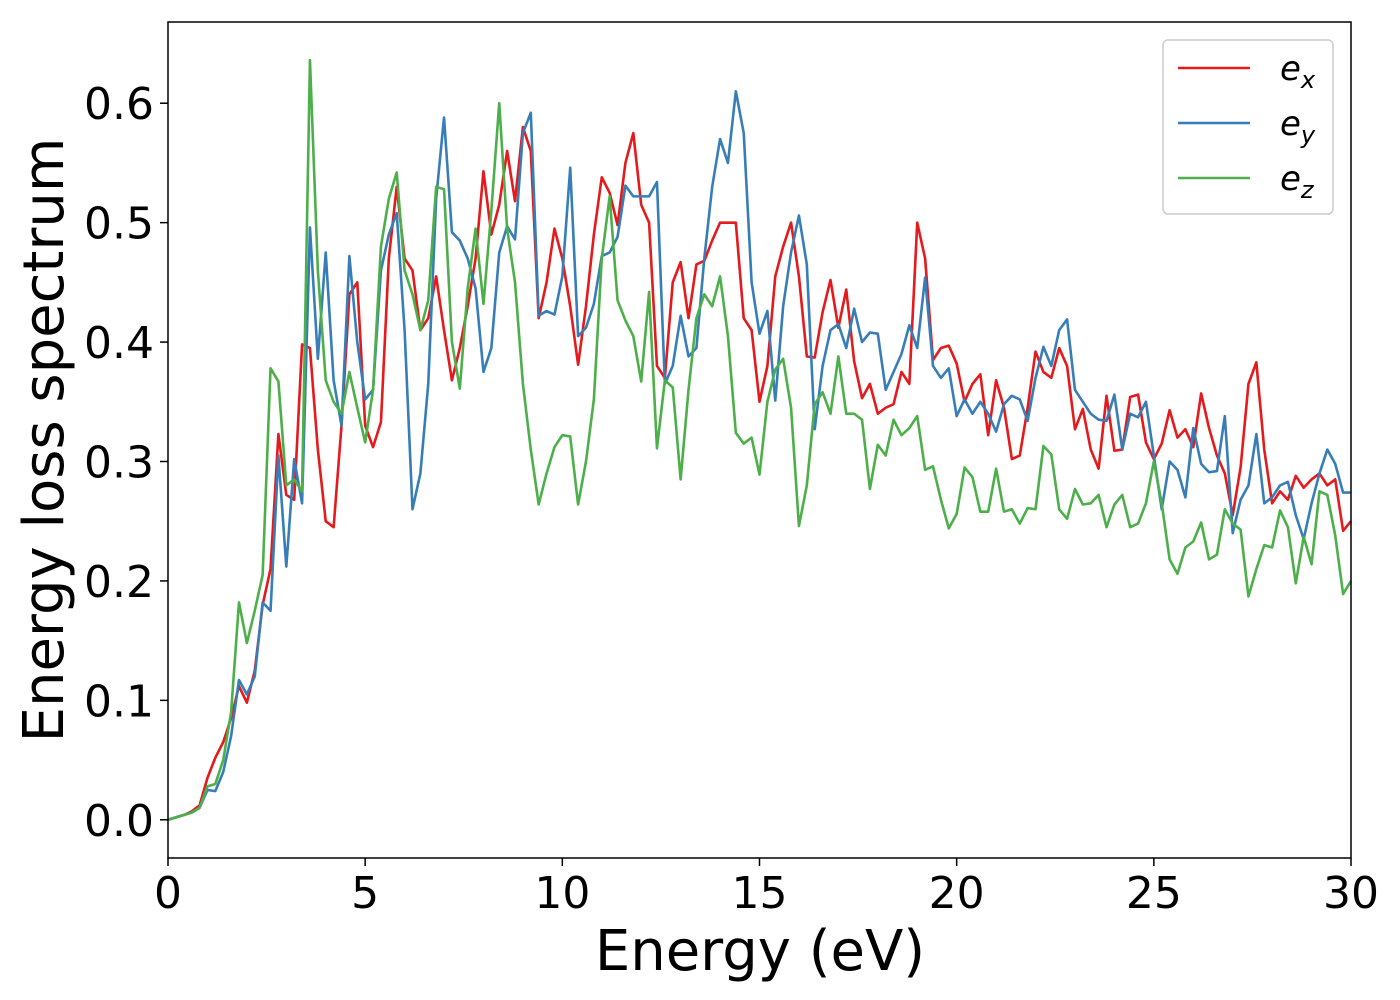  What do you see at coordinates (1154, 893) in the screenshot?
I see `x-tick-label: 25` at bounding box center [1154, 893].